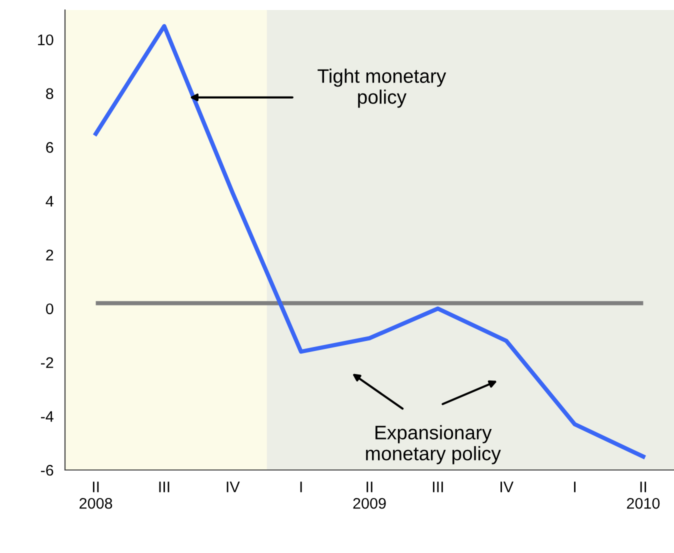 The image size is (674, 553). Describe the element at coordinates (47, 416) in the screenshot. I see `y-tick-label: -4` at that location.